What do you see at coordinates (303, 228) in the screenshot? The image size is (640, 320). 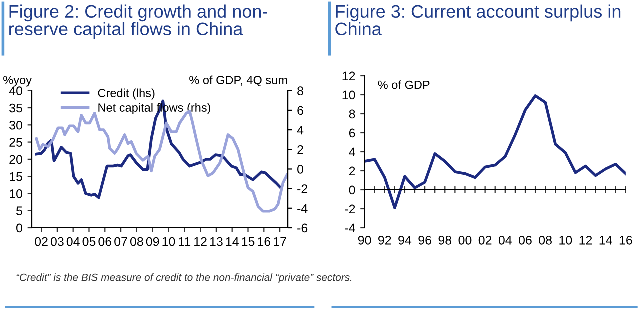 I see `y2-tick-label: -6` at bounding box center [303, 228].